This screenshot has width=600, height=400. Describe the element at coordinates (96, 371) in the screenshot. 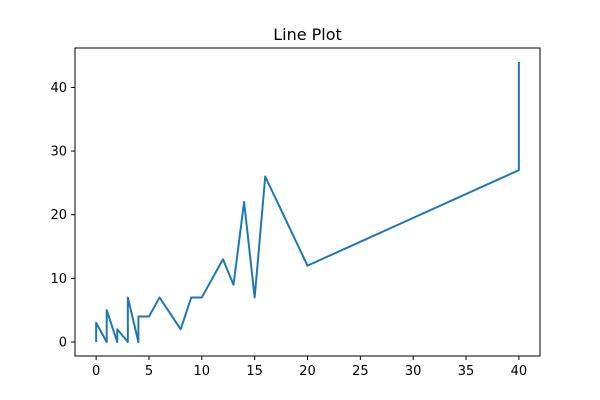

I see `x-tick-label: 0` at that location.